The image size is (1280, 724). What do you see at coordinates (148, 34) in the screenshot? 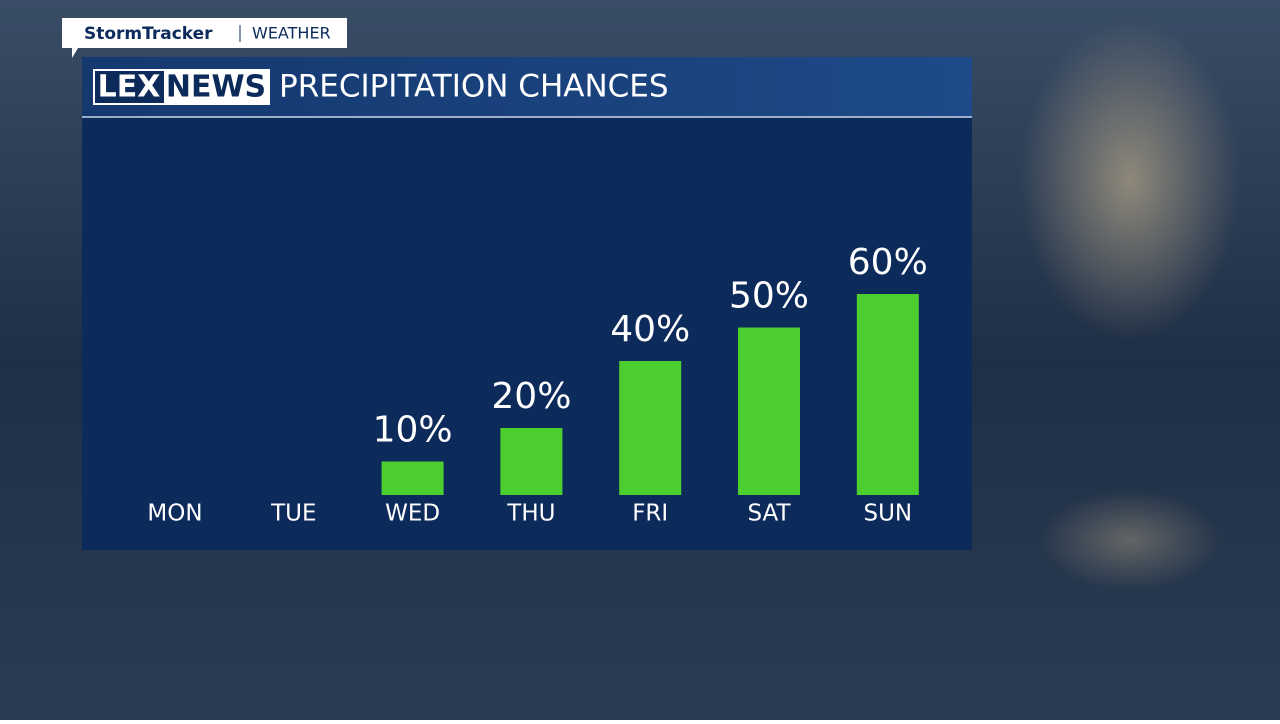
I see `brand: StormTracker` at bounding box center [148, 34].